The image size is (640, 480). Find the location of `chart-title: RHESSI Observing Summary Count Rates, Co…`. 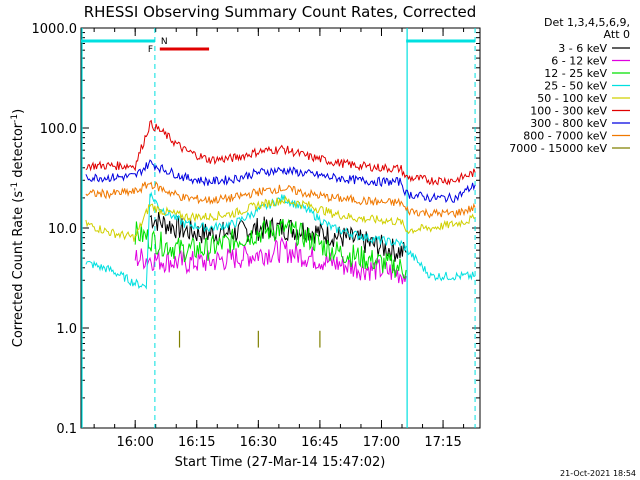

chart-title: RHESSI Observing Summary Count Rates, Co… is located at coordinates (280, 12).